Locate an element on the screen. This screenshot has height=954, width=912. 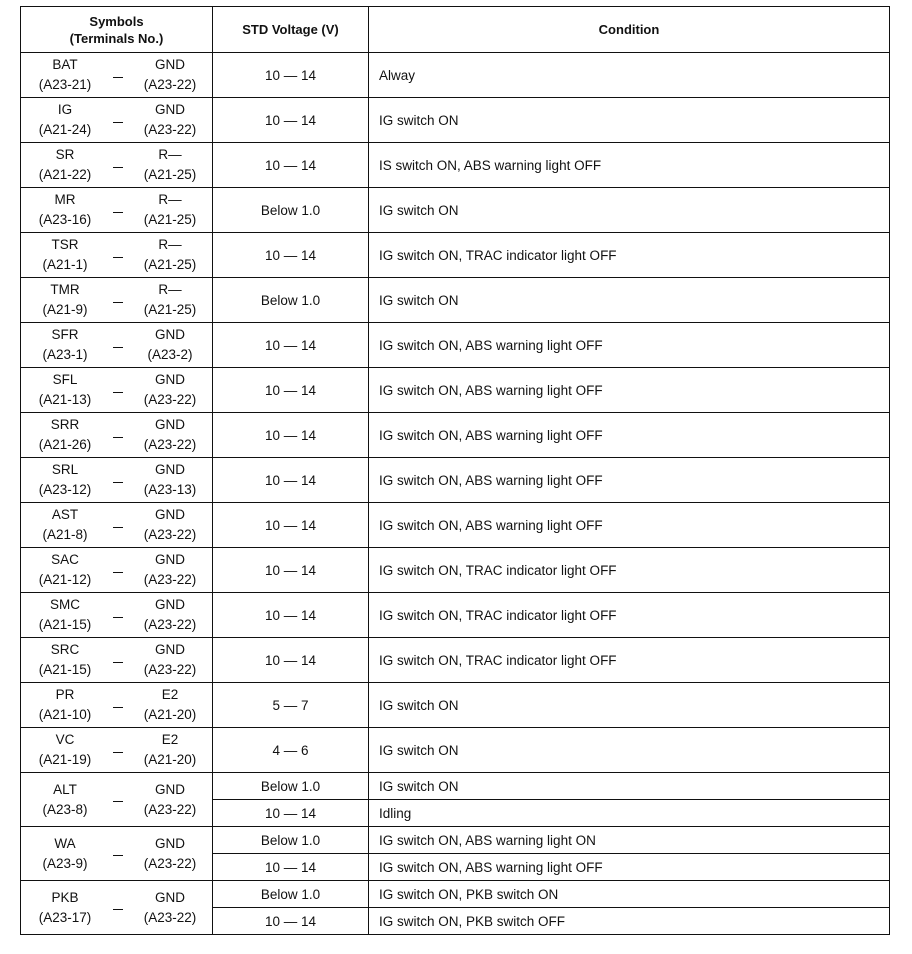
terminal-from: SRL (A23-12) is located at coordinates (65, 480).